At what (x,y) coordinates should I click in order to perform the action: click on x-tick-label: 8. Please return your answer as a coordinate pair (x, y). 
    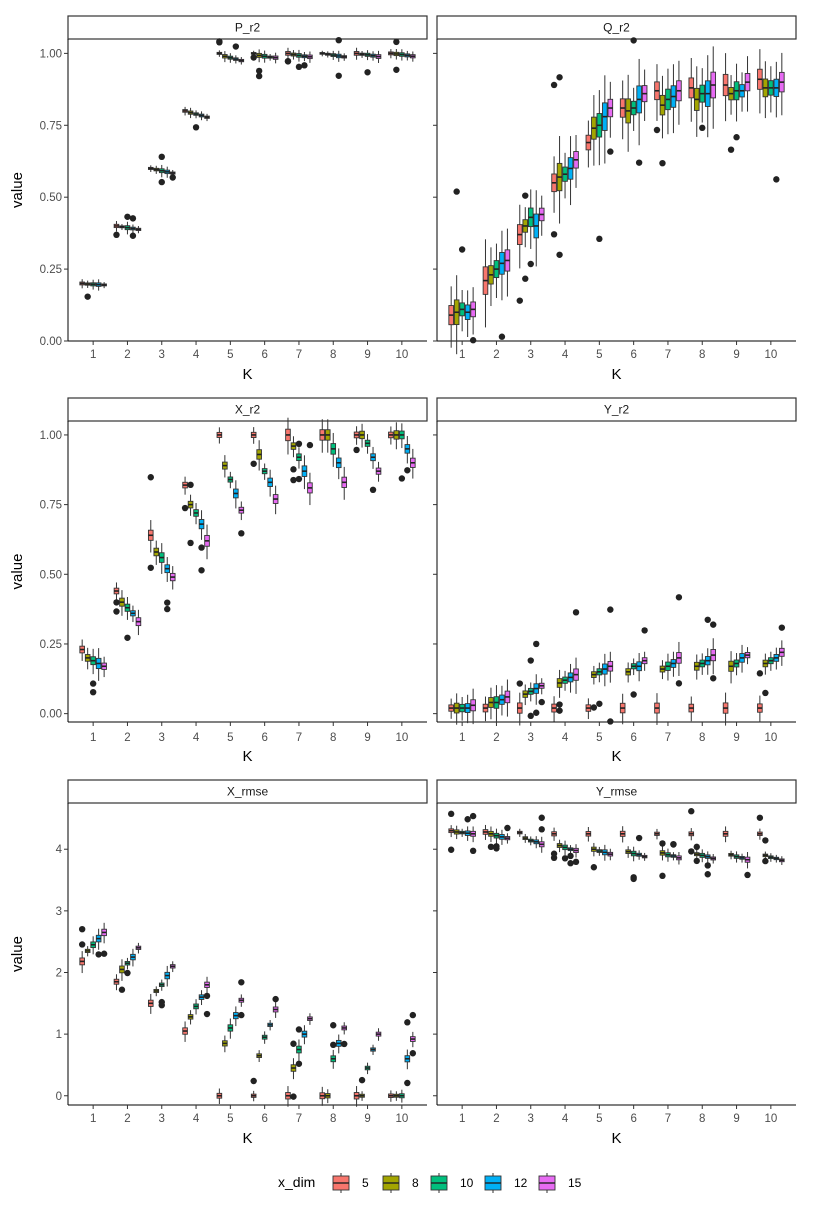
    Looking at the image, I should click on (702, 738).